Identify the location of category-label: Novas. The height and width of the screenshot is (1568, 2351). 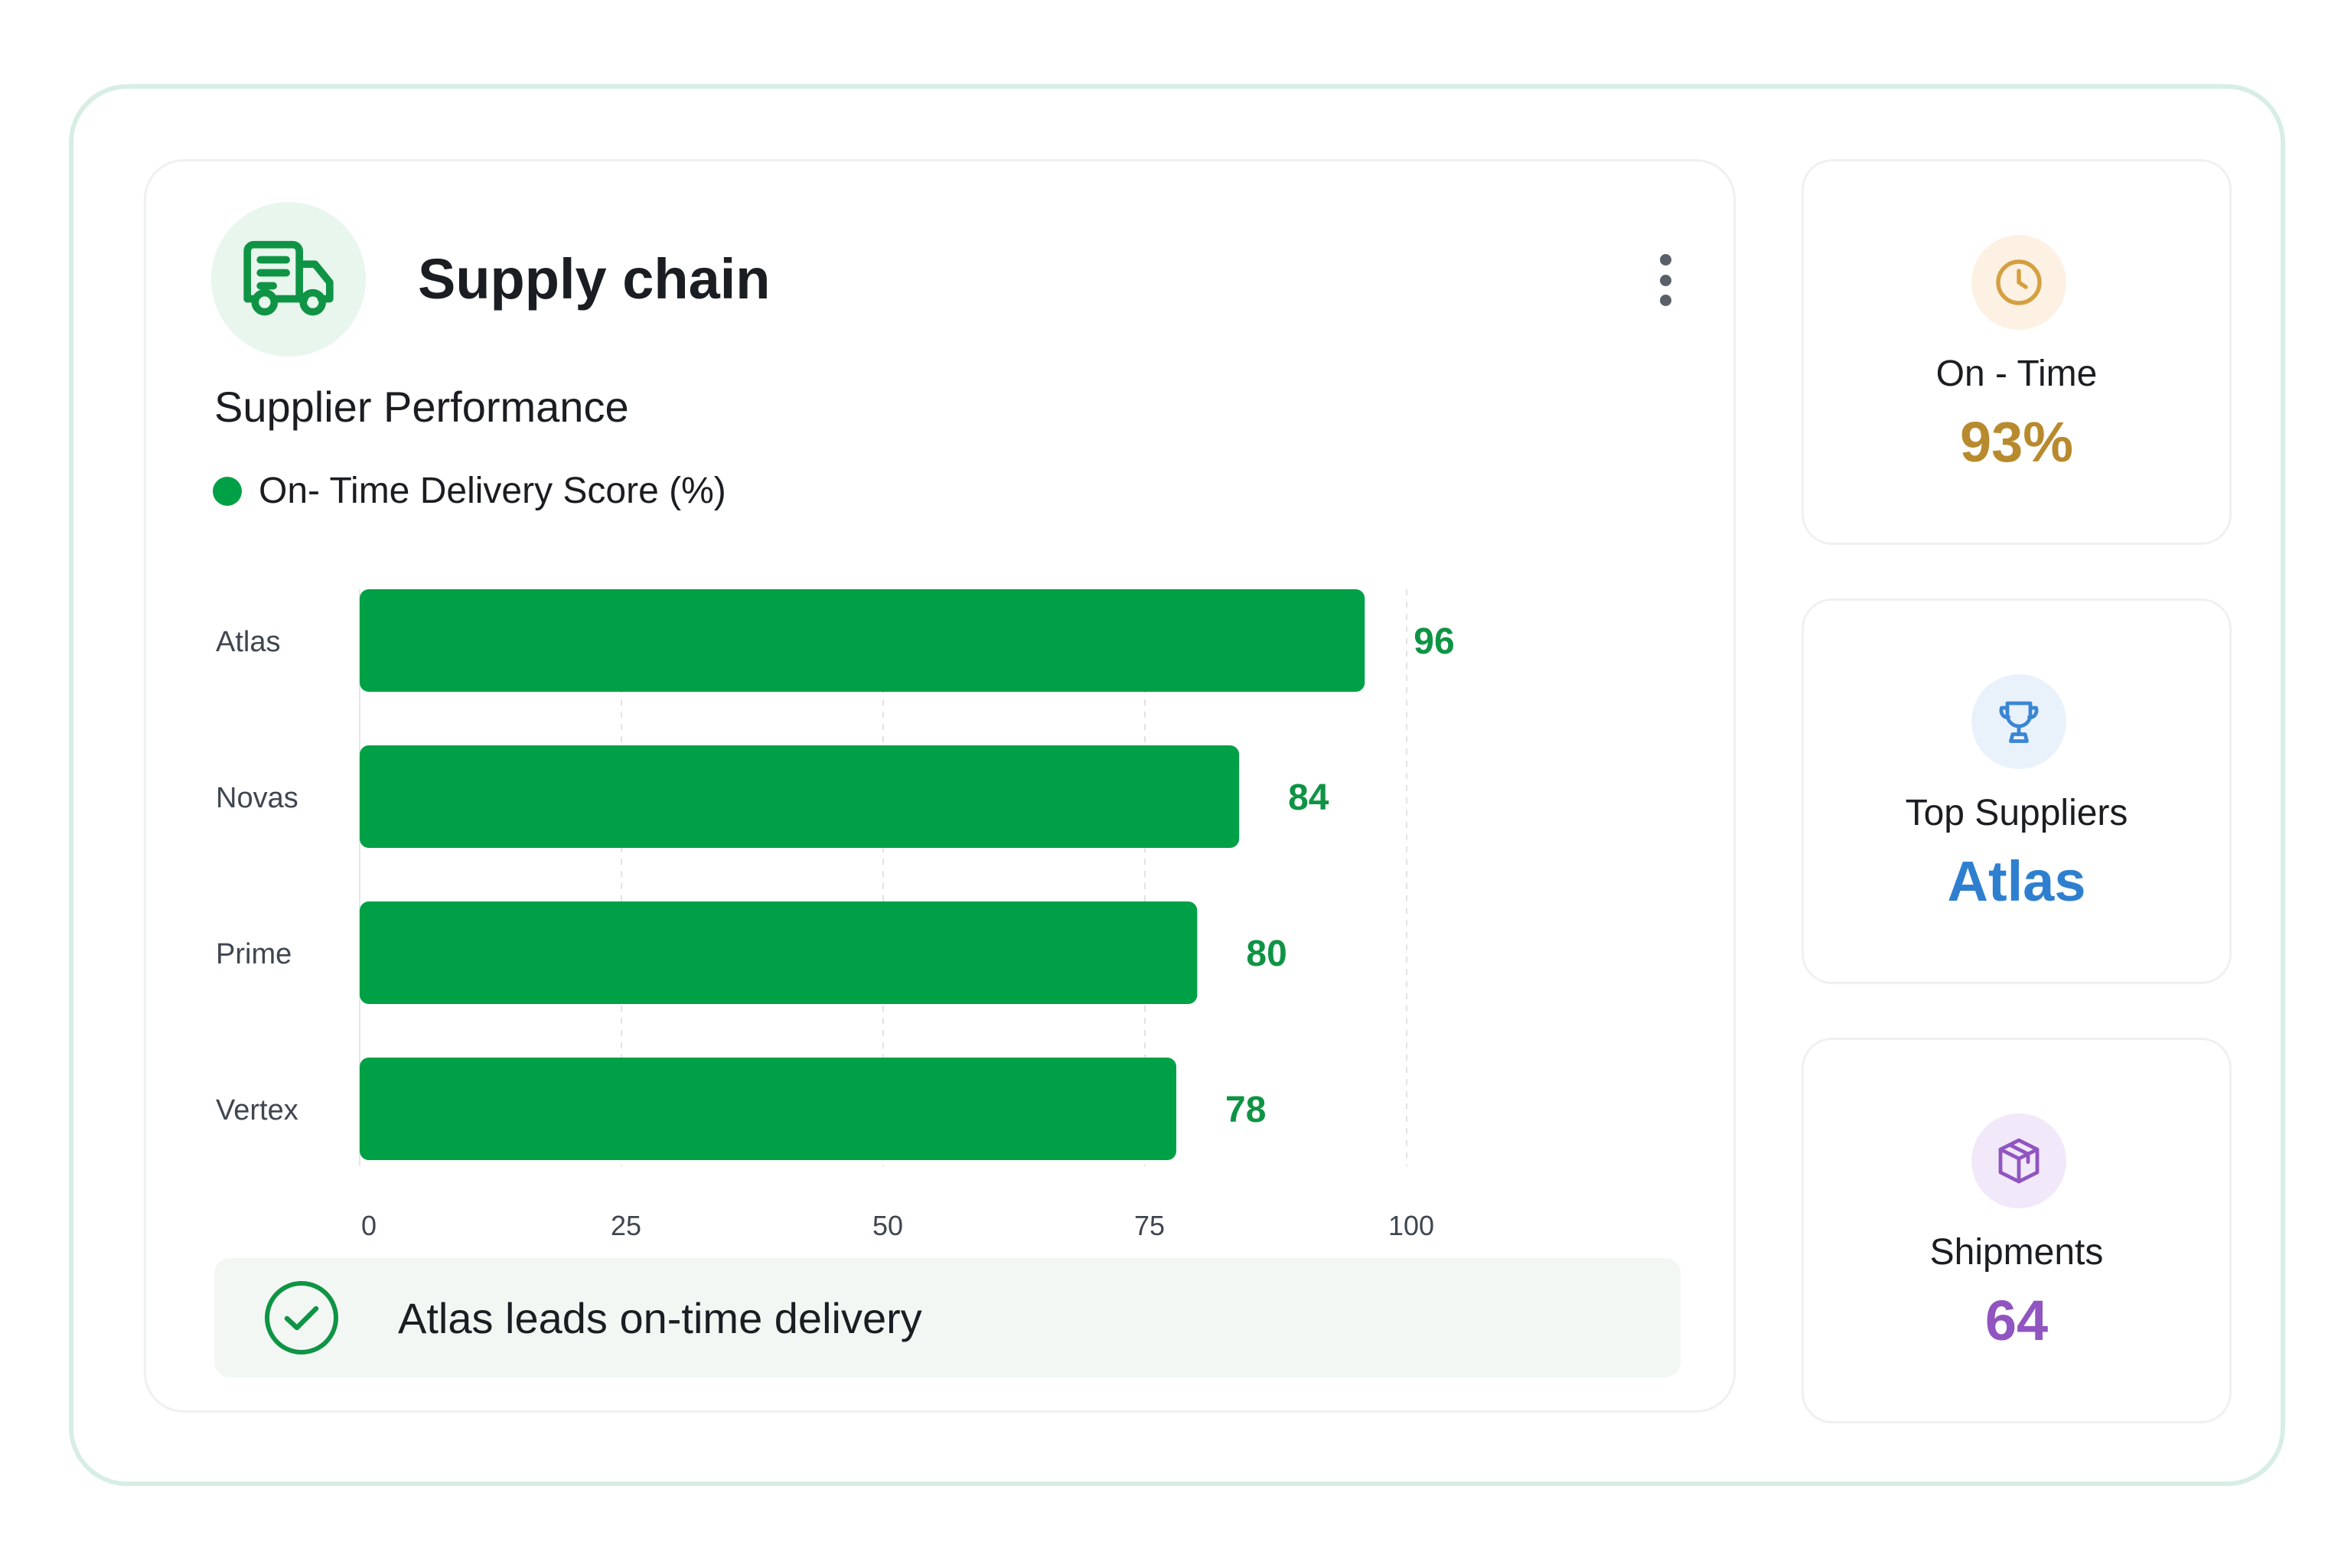
(257, 798).